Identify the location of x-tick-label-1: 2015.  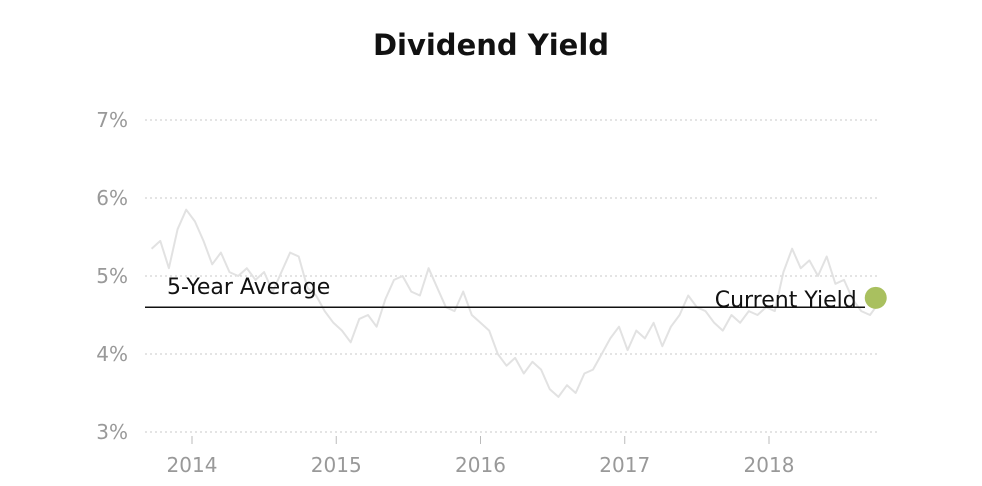
(336, 465).